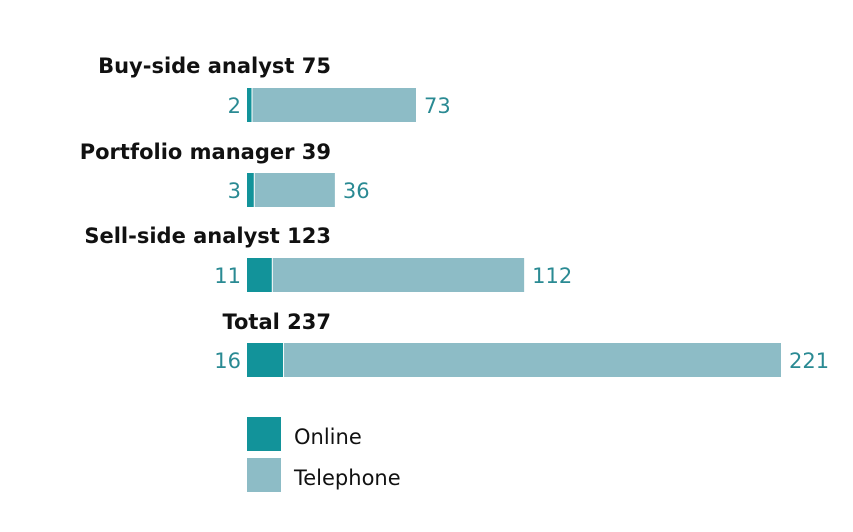  Describe the element at coordinates (227, 361) in the screenshot. I see `online-value-label: 16` at that location.